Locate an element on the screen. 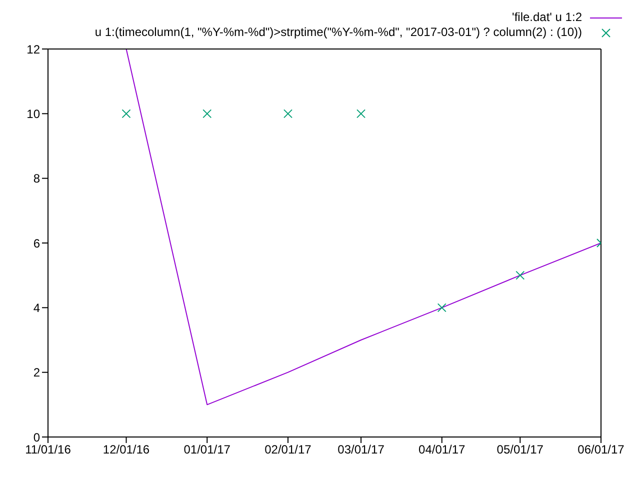  y-tick-label: 0 is located at coordinates (36, 437).